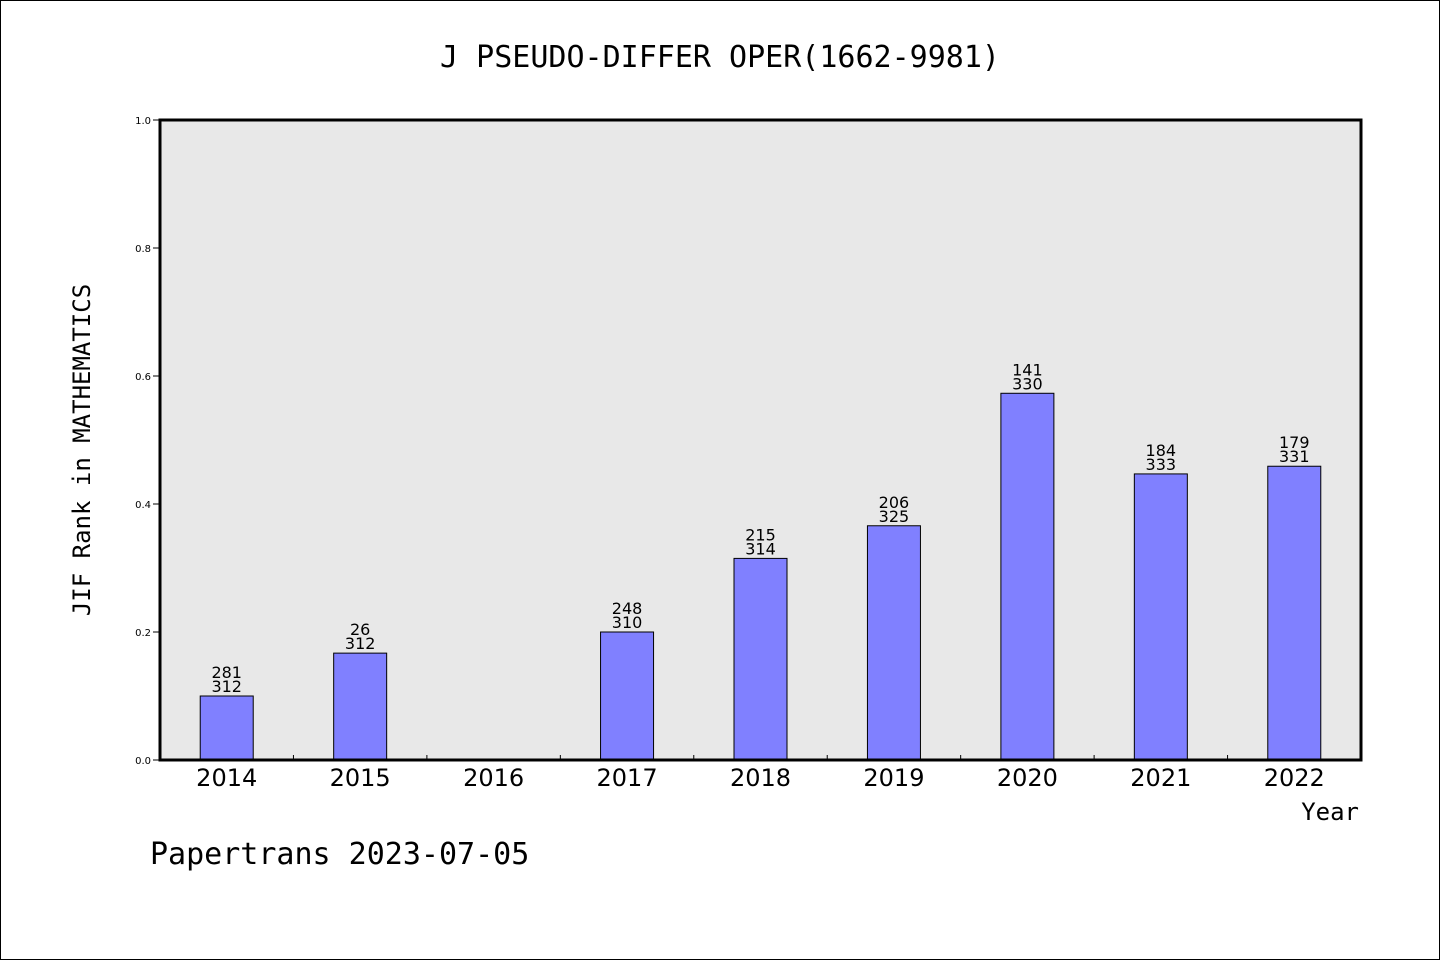  I want to click on bar-total-label: 310, so click(627, 622).